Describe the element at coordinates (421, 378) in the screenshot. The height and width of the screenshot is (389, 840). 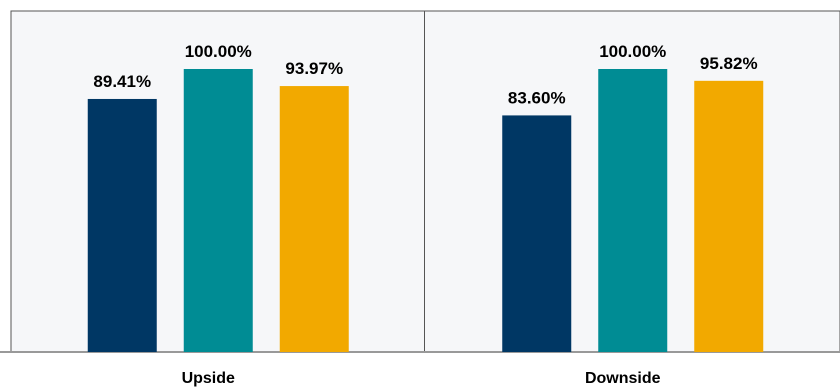
I see `category-label-group: Upside Downside` at that location.